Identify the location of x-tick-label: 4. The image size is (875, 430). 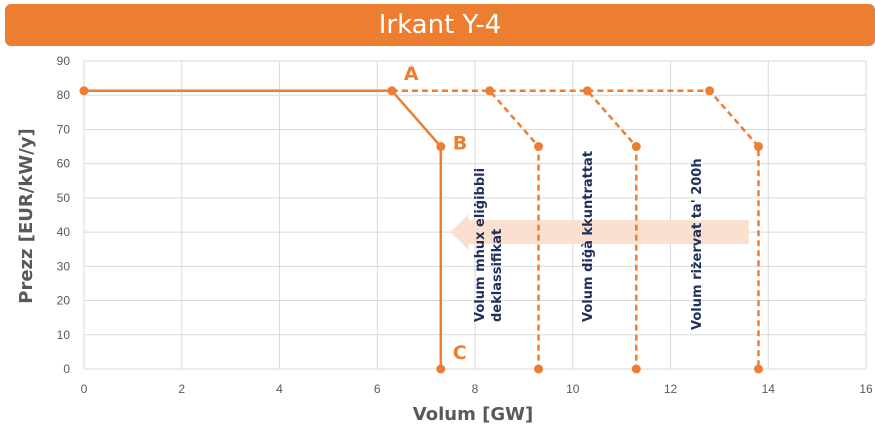
(279, 389).